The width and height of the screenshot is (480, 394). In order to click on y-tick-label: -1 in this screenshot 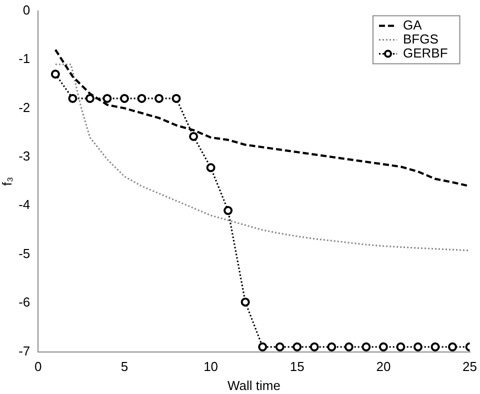, I will do `click(24, 58)`.